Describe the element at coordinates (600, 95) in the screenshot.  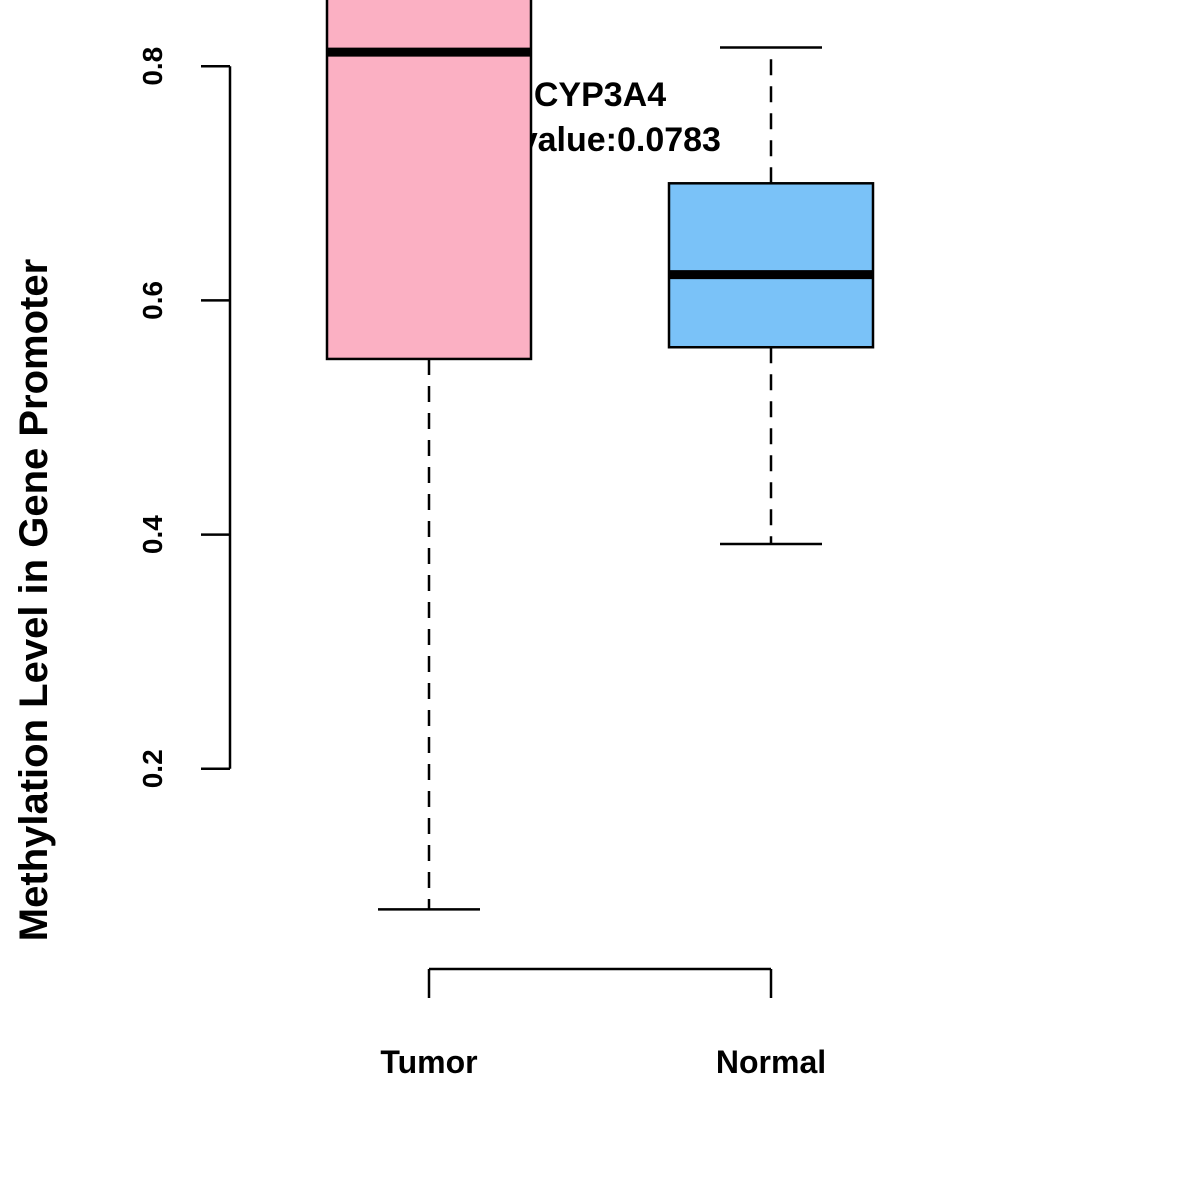
I see `chart-title: CYP3A4` at that location.